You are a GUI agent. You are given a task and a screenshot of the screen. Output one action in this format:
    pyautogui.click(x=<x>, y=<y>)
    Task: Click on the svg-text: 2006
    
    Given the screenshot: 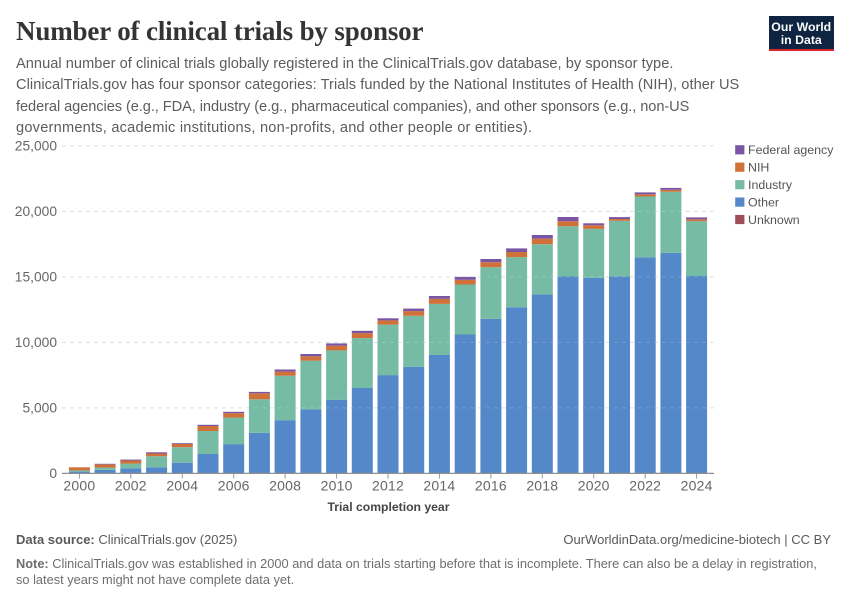 What is the action you would take?
    pyautogui.click(x=234, y=486)
    